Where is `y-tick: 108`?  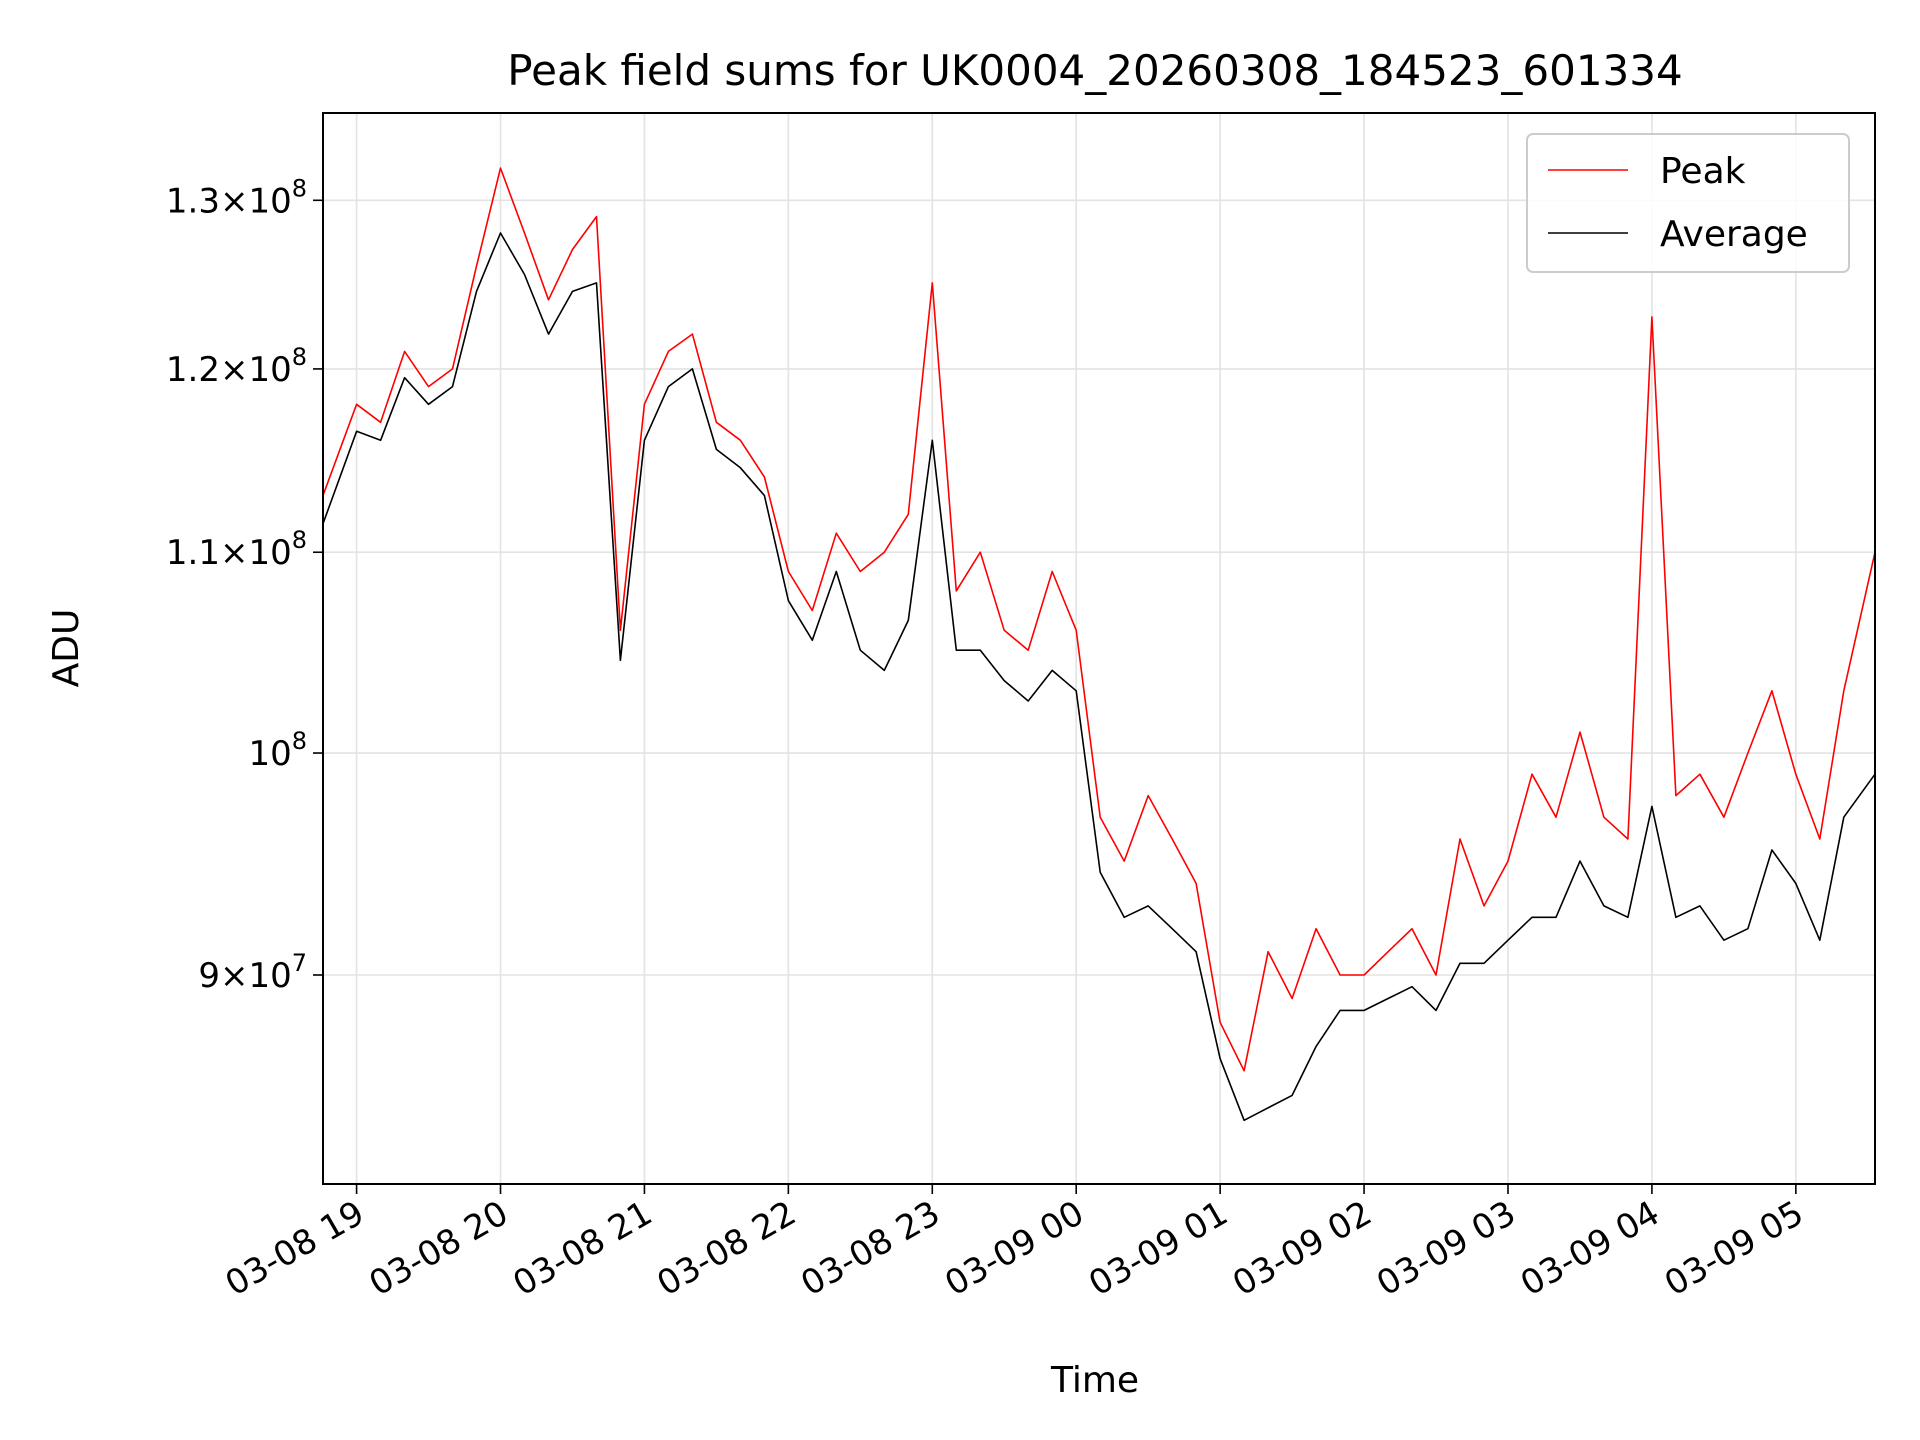
y-tick: 108 is located at coordinates (285, 750).